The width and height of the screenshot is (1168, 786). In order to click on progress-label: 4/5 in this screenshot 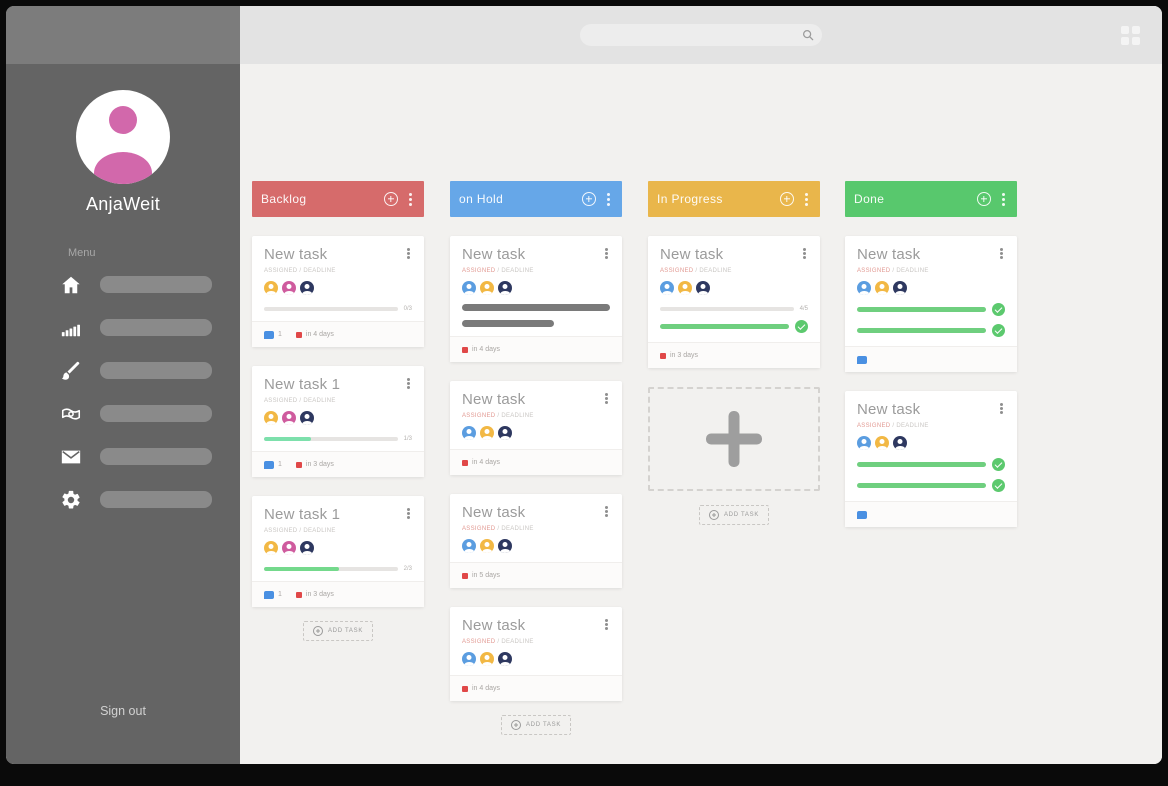, I will do `click(803, 309)`.